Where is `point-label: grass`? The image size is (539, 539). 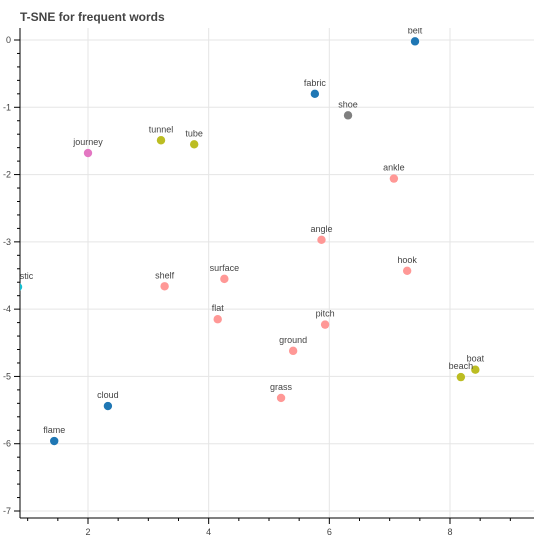 point-label: grass is located at coordinates (281, 387).